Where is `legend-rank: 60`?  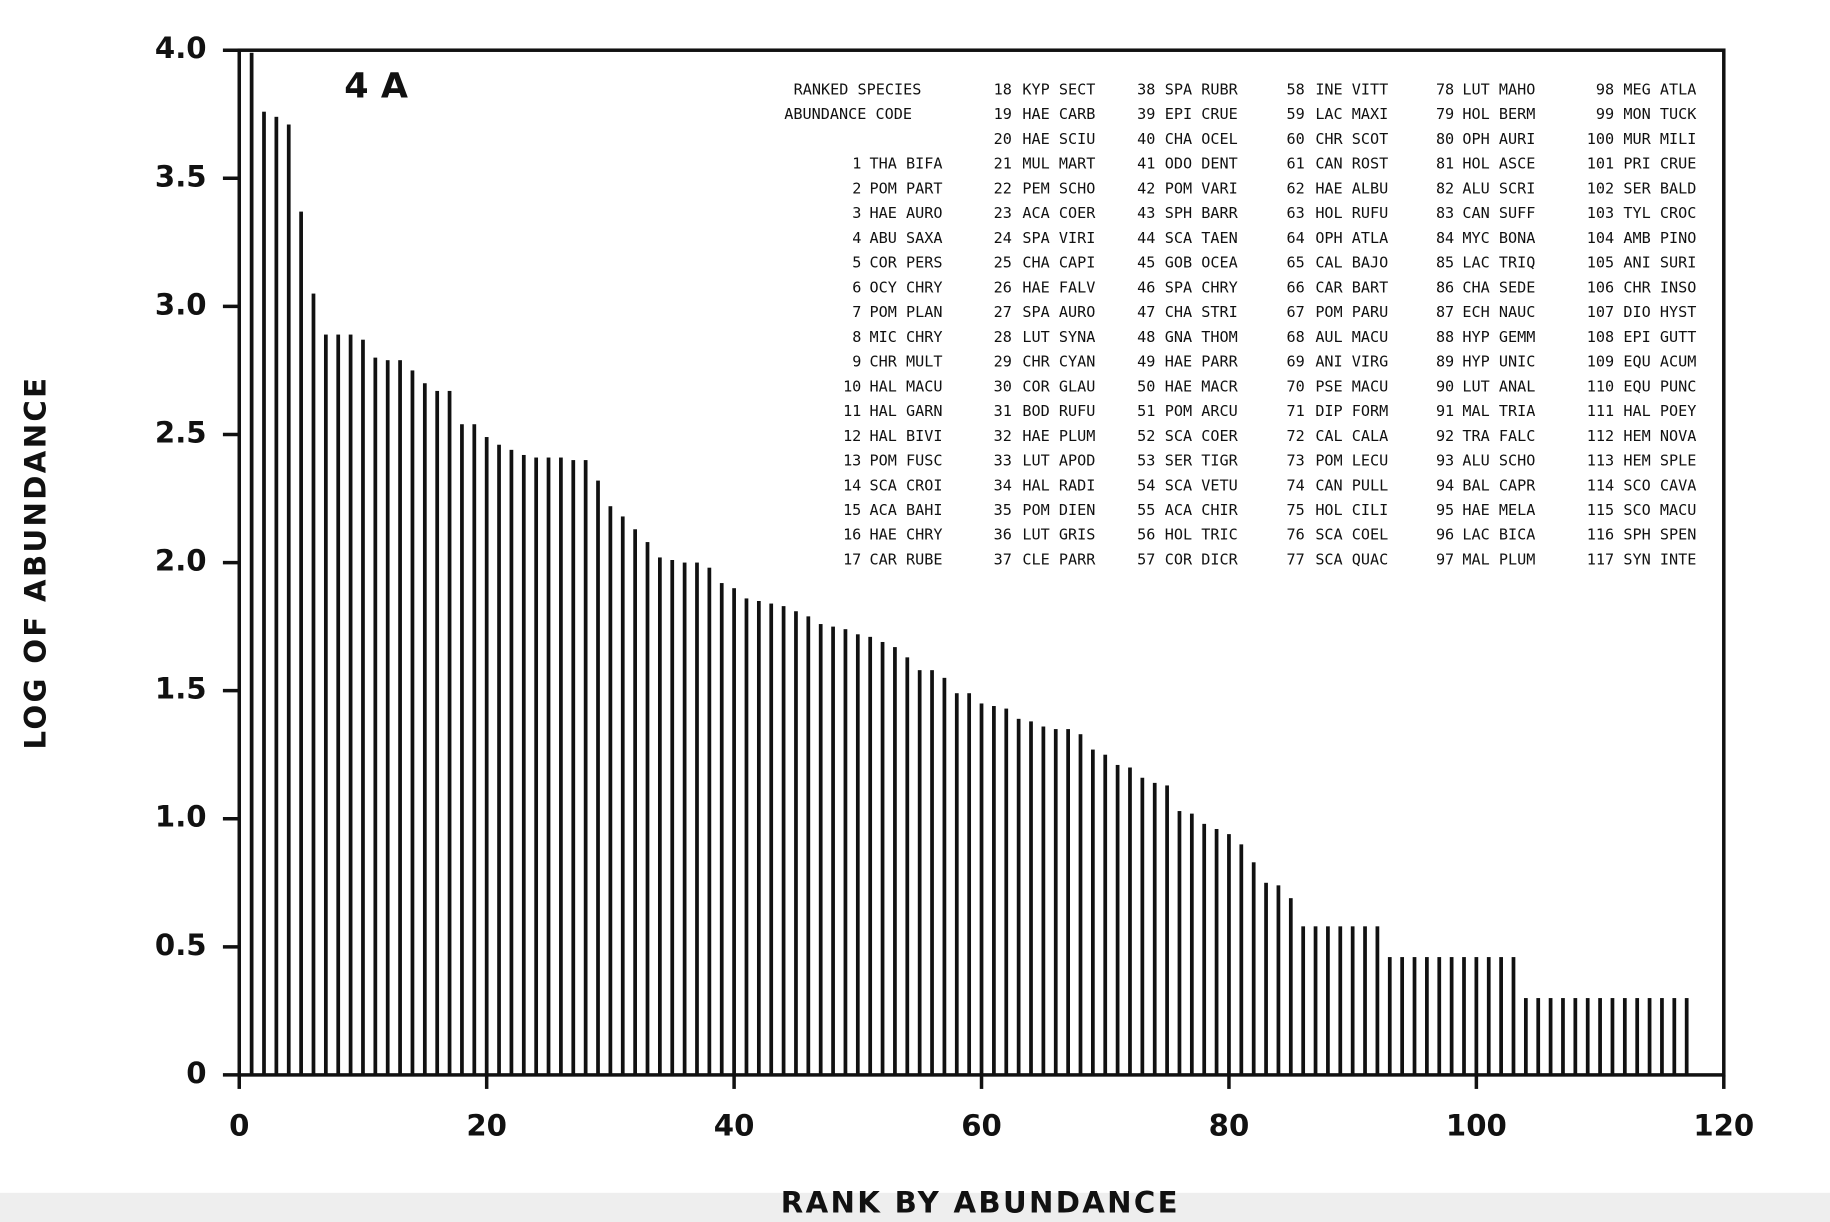
legend-rank: 60 is located at coordinates (1296, 139).